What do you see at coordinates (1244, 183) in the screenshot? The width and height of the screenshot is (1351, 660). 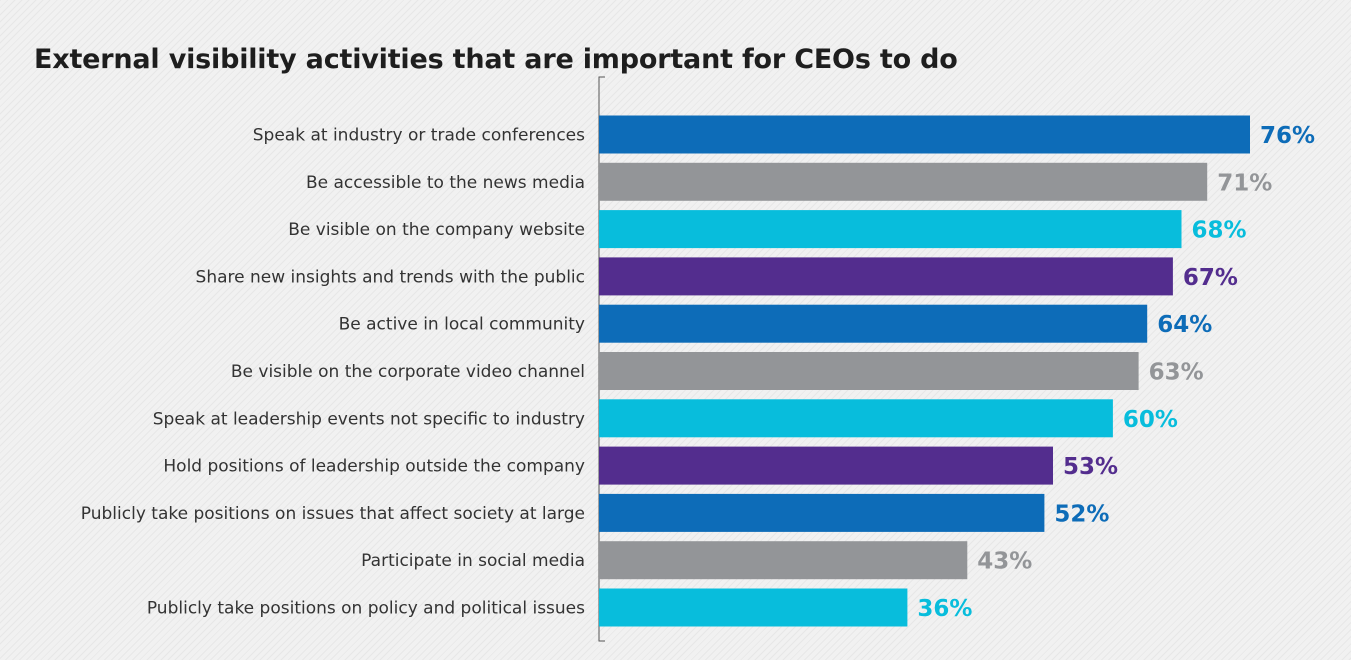 I see `value-label-2: 71%` at bounding box center [1244, 183].